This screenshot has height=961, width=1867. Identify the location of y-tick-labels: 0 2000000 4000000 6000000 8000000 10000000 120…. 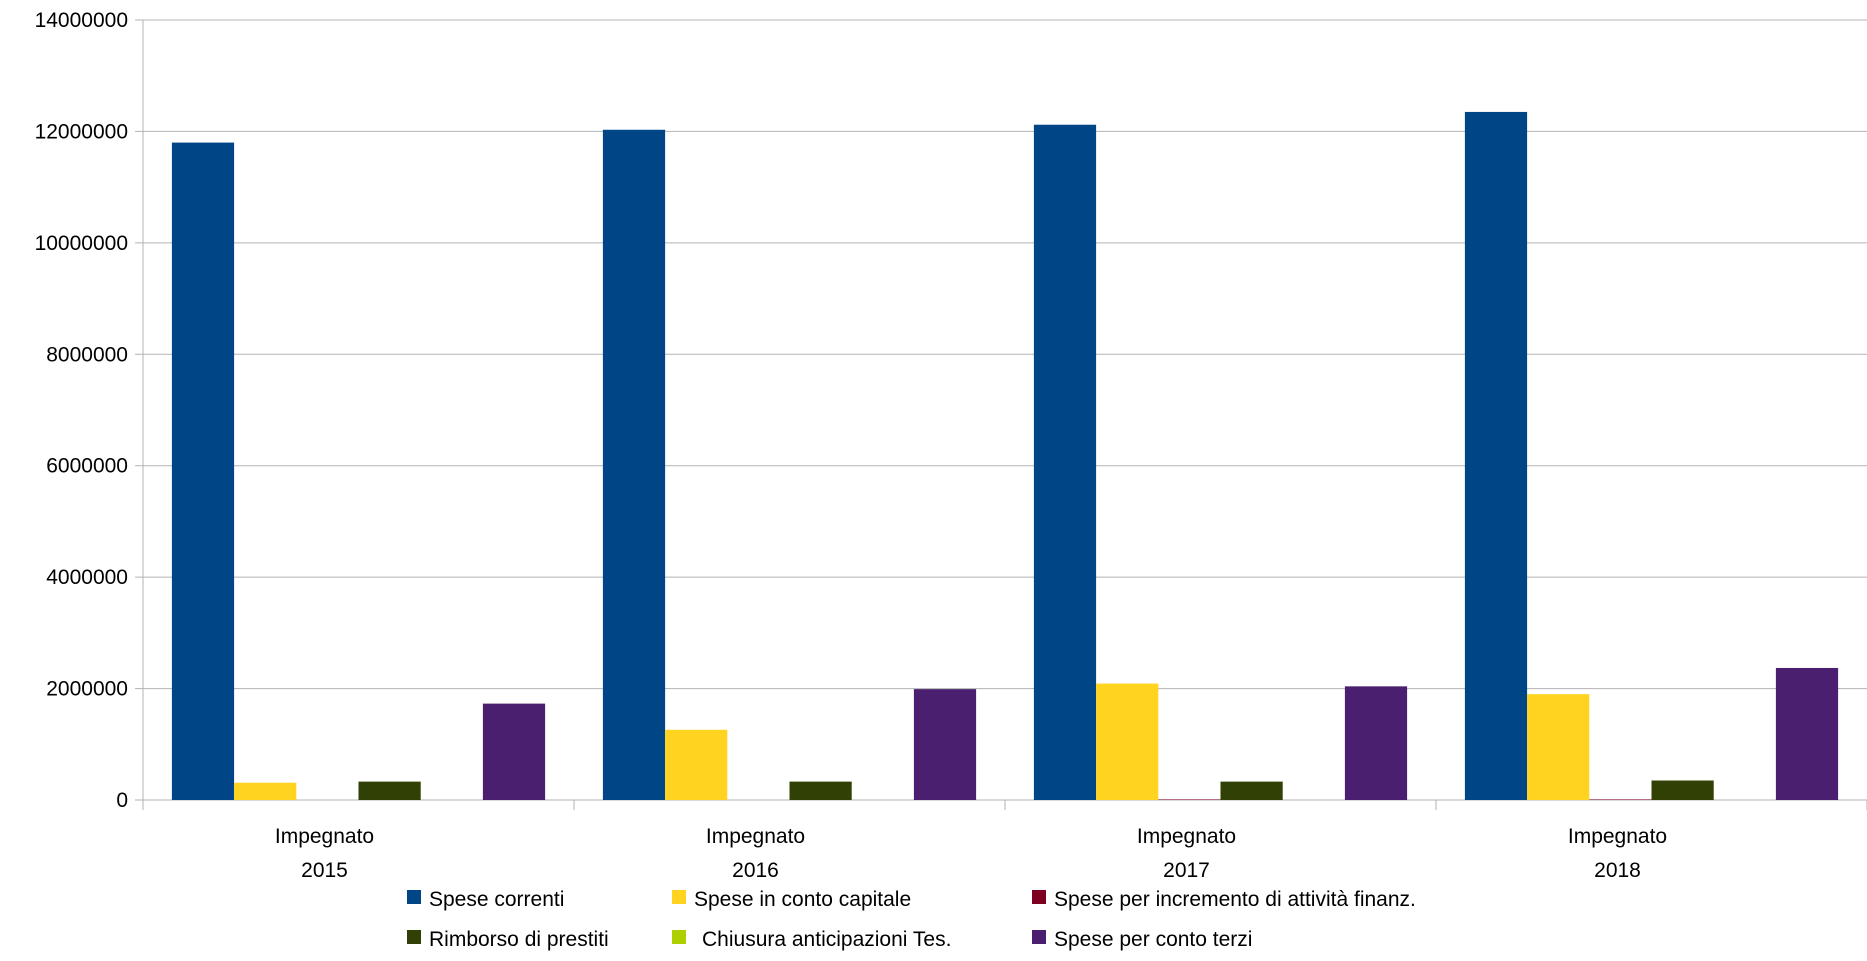
(81, 410).